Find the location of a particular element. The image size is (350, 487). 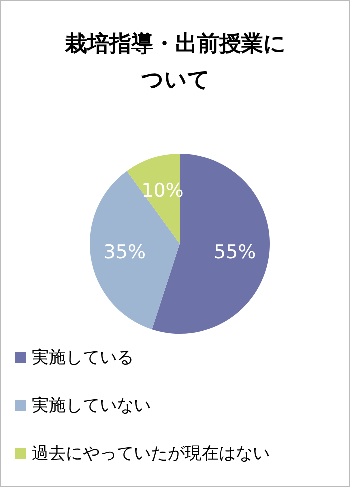

data-label: 35% is located at coordinates (125, 253).